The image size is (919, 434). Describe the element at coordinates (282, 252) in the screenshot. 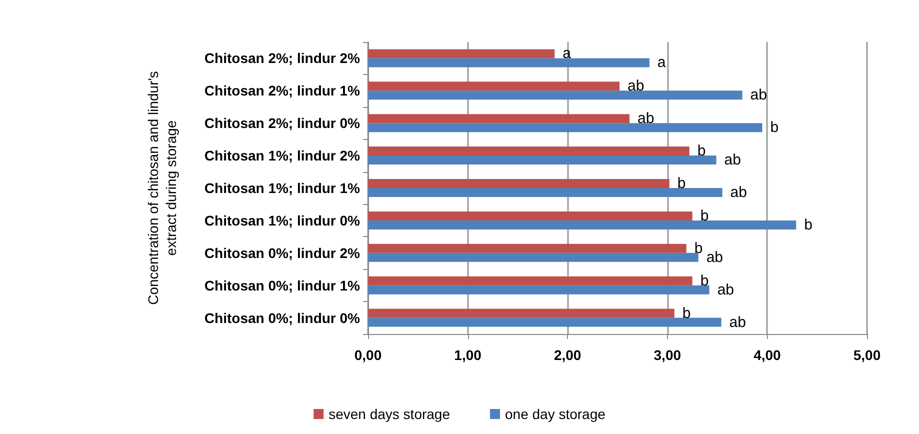

I see `y-tick-label: Chitosan 0%; lindur 2%` at that location.